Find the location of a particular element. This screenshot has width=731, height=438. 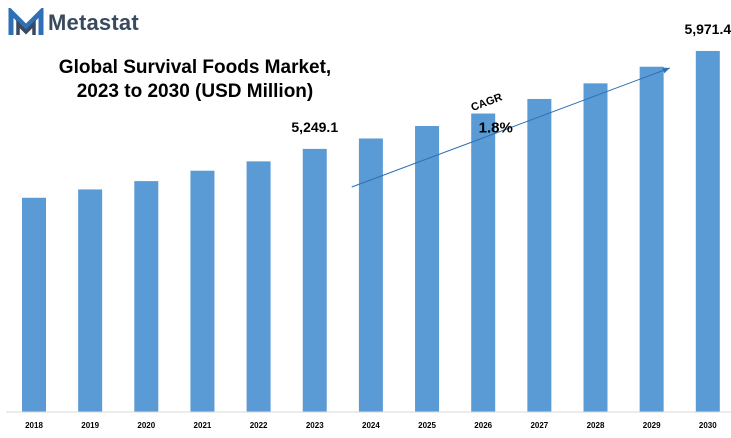

bar-2024 is located at coordinates (370, 275).